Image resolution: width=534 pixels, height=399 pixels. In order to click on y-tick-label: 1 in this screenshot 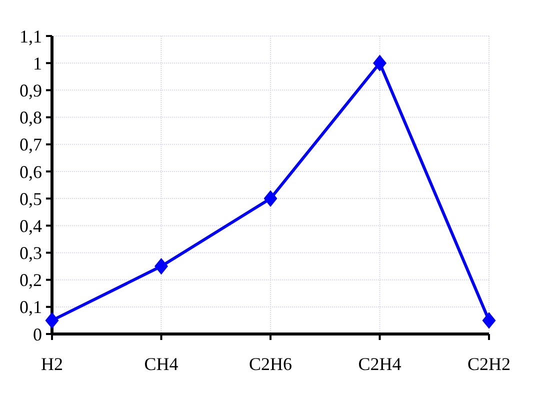, I will do `click(37, 63)`.